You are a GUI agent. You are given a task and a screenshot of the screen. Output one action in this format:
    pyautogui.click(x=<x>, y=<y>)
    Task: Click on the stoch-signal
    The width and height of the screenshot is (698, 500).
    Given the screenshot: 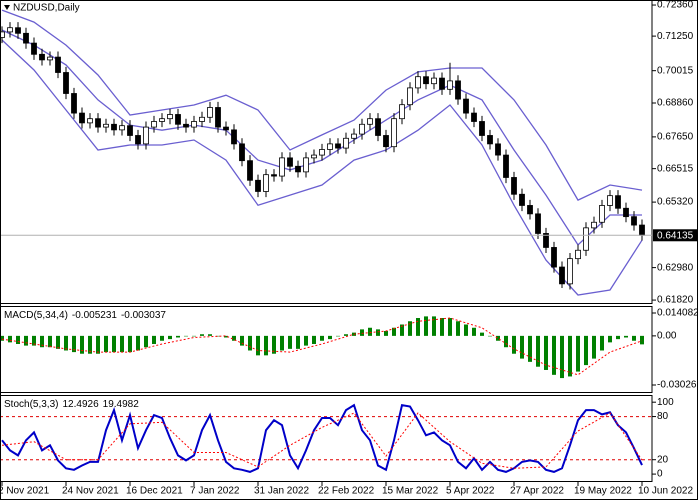 What is the action you would take?
    pyautogui.click(x=322, y=440)
    